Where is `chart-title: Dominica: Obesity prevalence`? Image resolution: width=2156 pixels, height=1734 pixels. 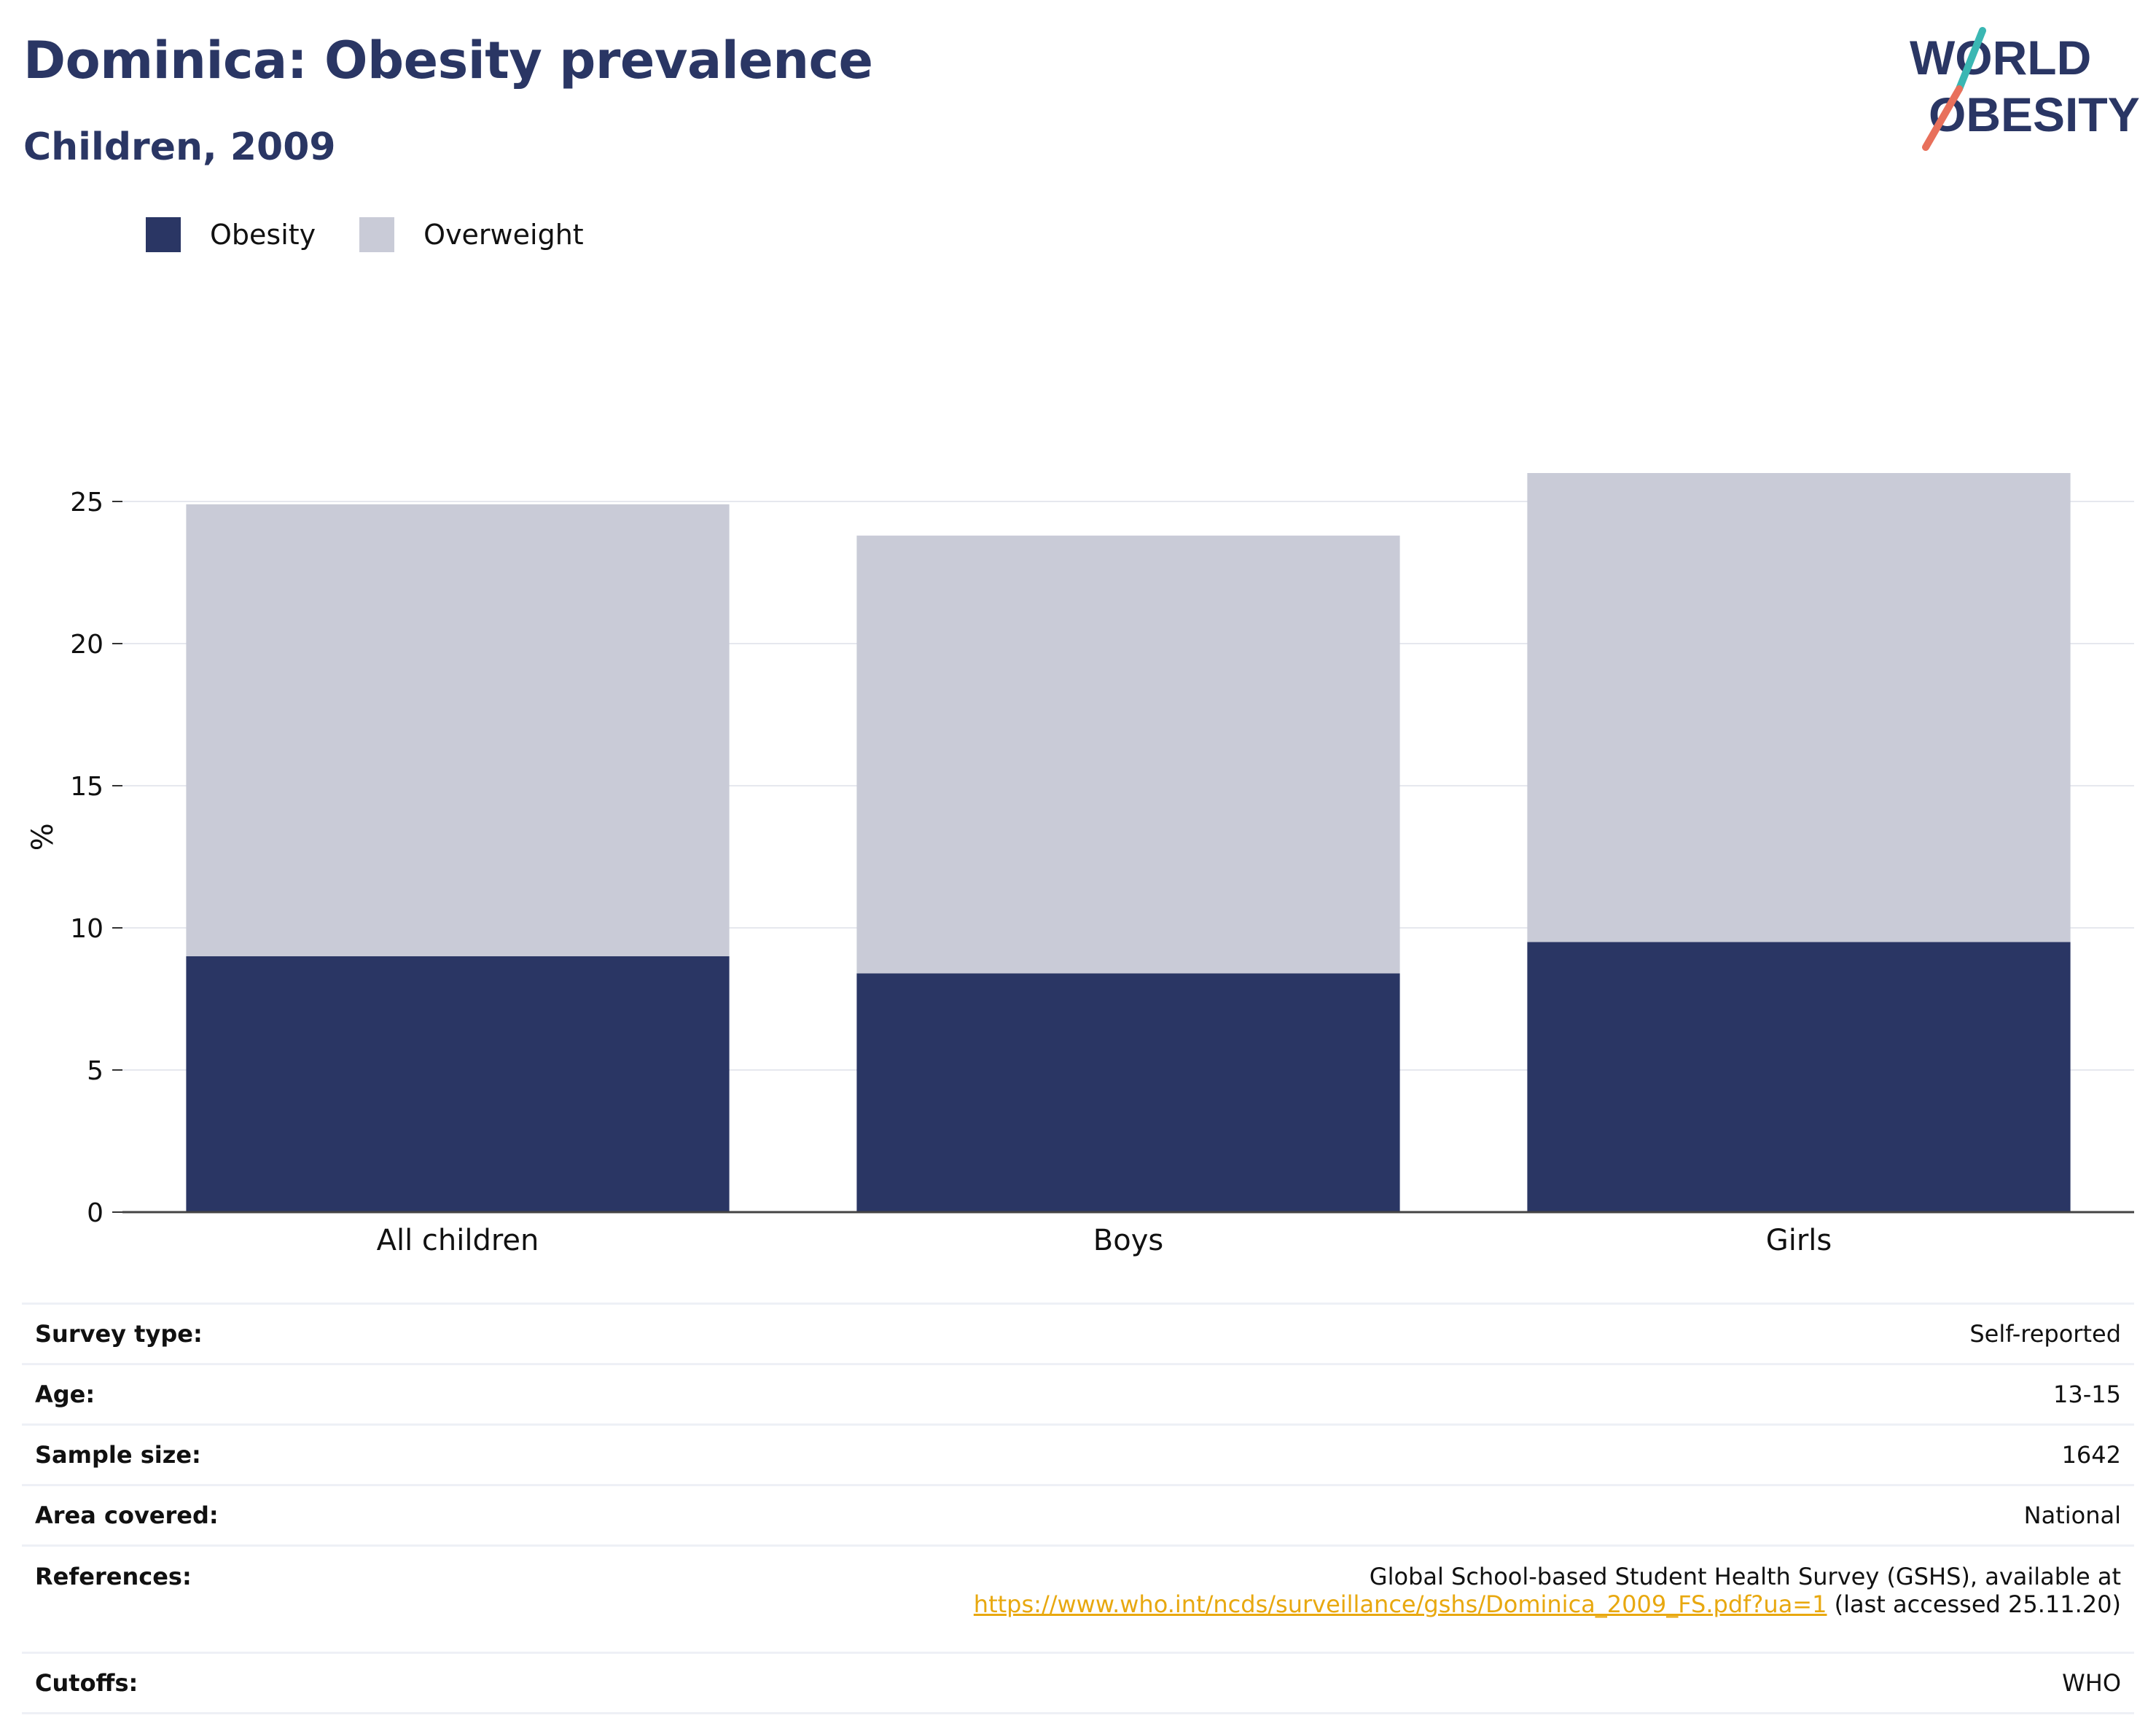 chart-title: Dominica: Obesity prevalence is located at coordinates (448, 60).